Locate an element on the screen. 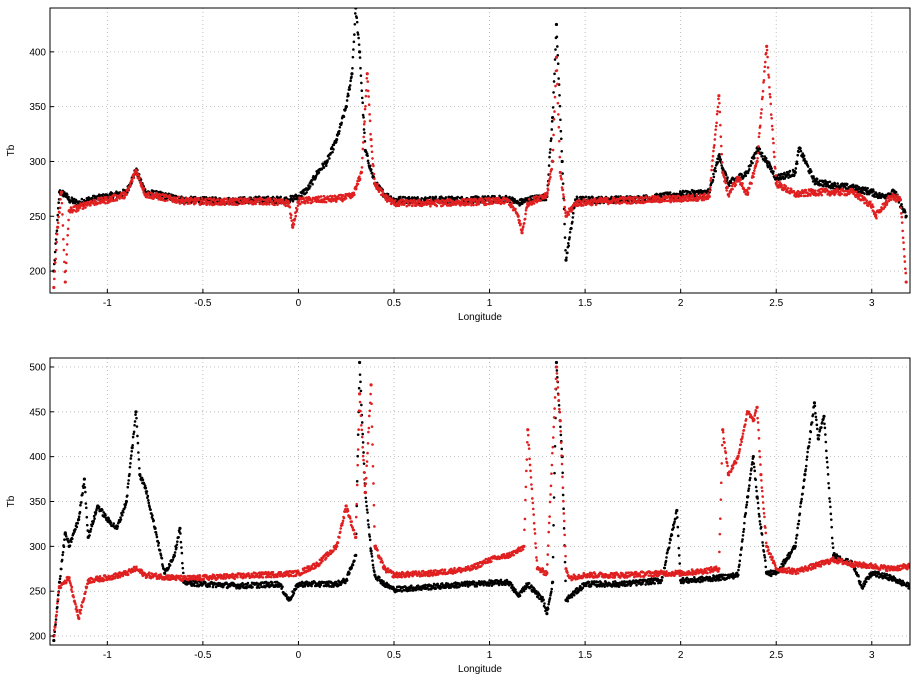  top-chart-x-tick-label: -0.5 is located at coordinates (203, 303).